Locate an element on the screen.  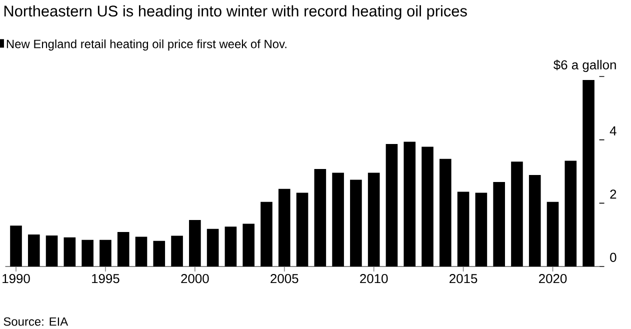
x-tick-label: 1990 is located at coordinates (16, 279).